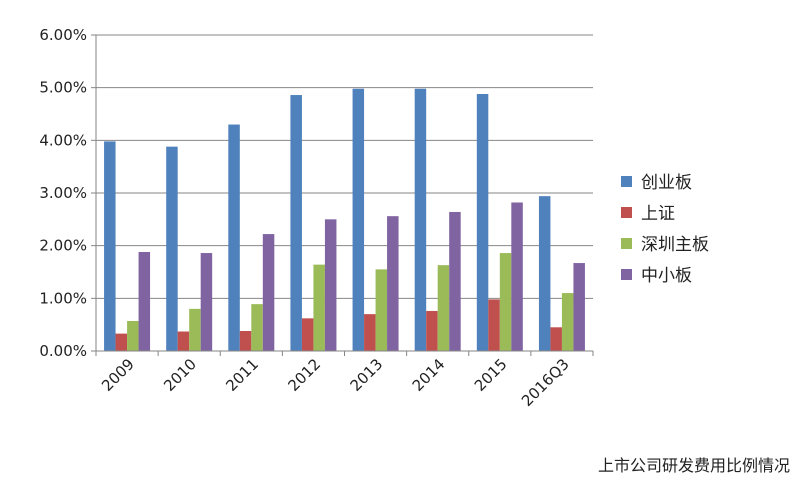 This screenshot has width=798, height=477. What do you see at coordinates (658, 214) in the screenshot?
I see `legend-label: 上证` at bounding box center [658, 214].